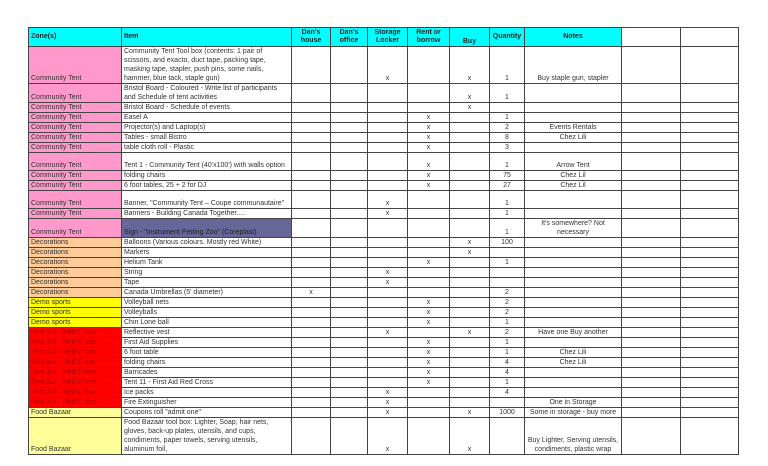 The image size is (768, 466). What do you see at coordinates (206, 107) in the screenshot?
I see `cell-item: Bristol Board - Schedule of events` at bounding box center [206, 107].